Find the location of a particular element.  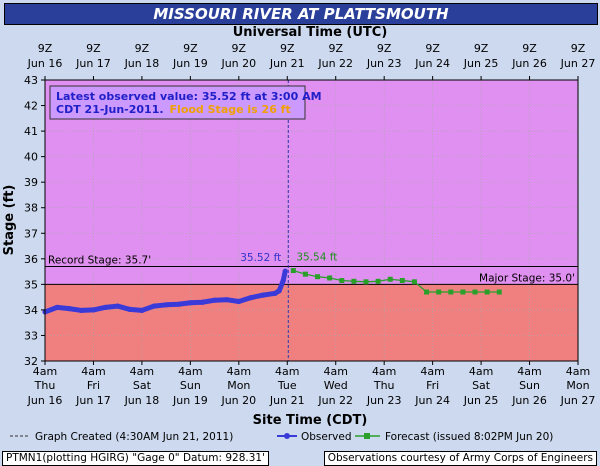

top-tick-date: Jun 22 is located at coordinates (335, 63).